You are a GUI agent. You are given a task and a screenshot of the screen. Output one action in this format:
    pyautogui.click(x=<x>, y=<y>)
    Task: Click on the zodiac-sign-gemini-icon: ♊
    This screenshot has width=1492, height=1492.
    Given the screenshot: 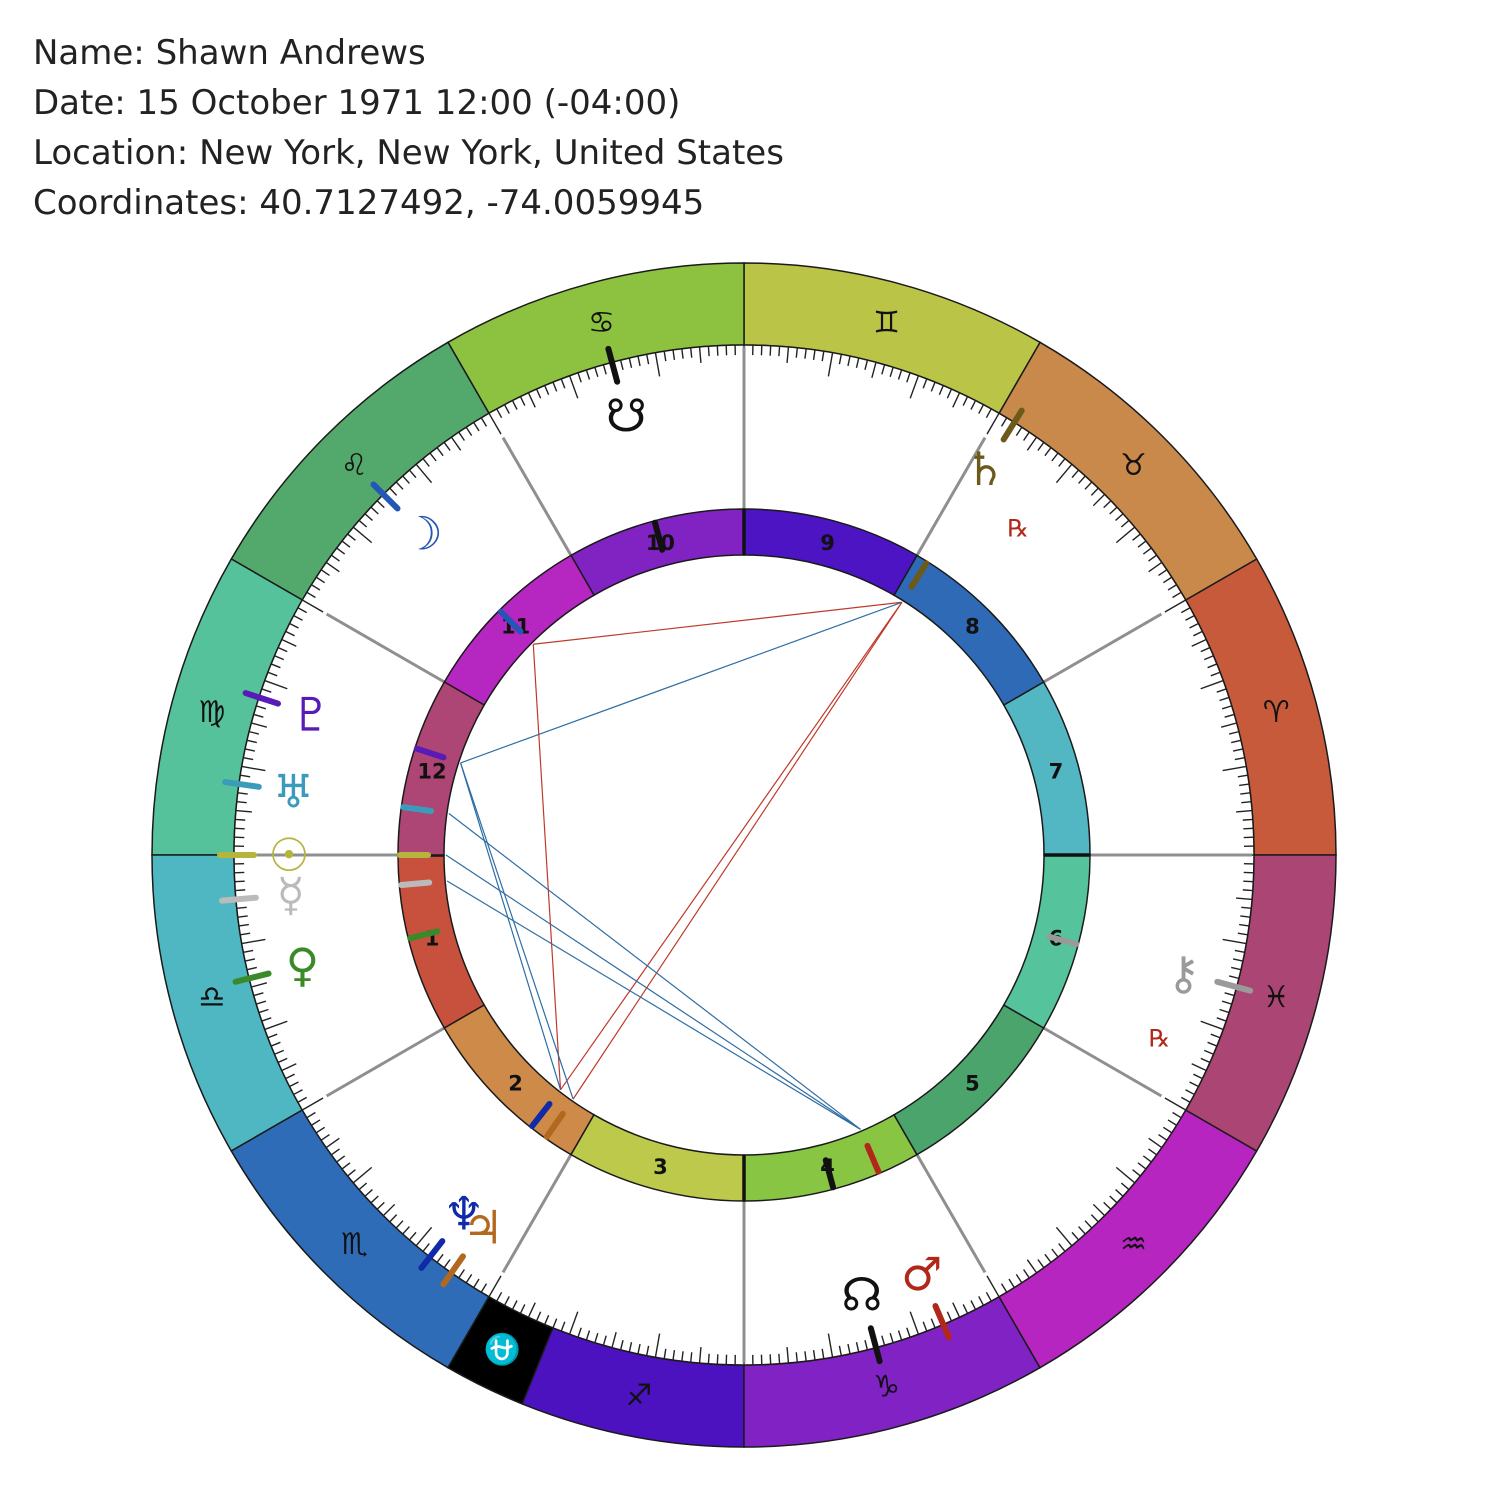 What is the action you would take?
    pyautogui.click(x=886, y=322)
    